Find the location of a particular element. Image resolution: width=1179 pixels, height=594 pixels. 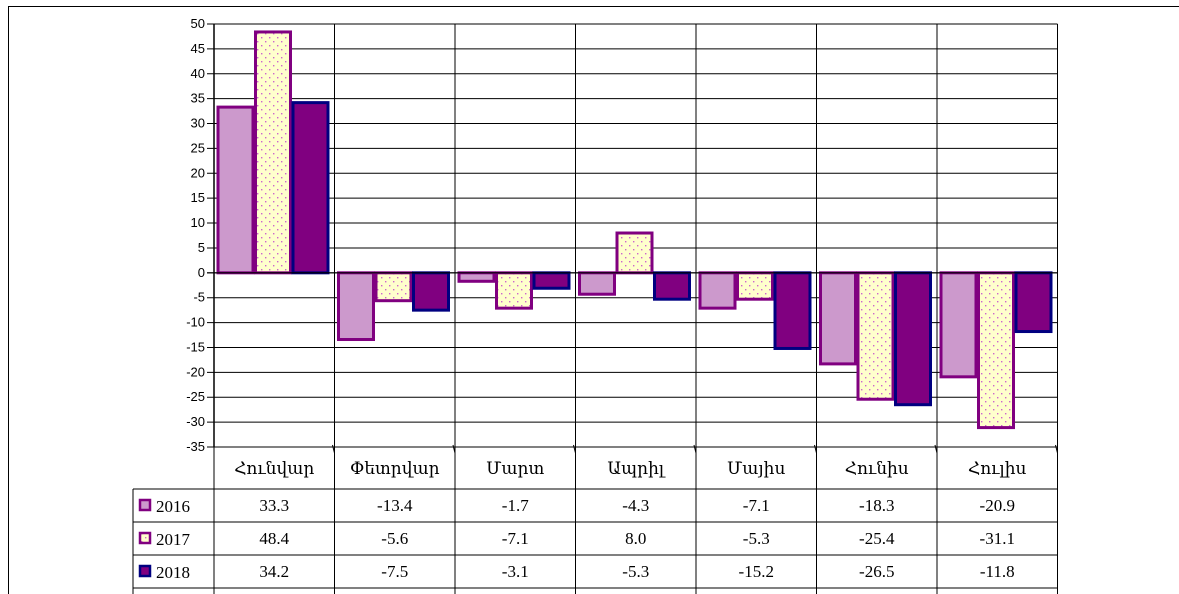

bar-2018-Հունվար is located at coordinates (310, 188).